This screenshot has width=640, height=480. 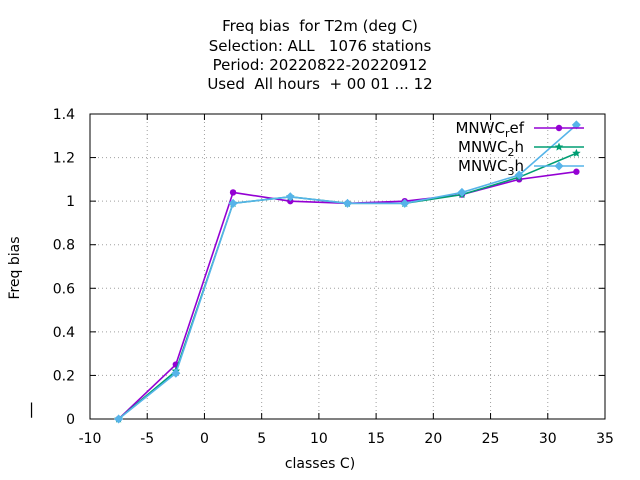 What do you see at coordinates (261, 439) in the screenshot?
I see `x-tick-label: 5` at bounding box center [261, 439].